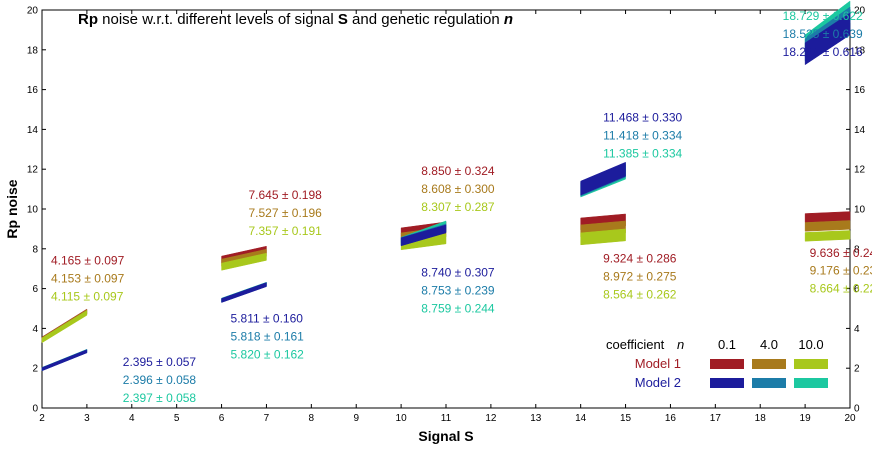 This screenshot has width=872, height=449. Describe the element at coordinates (88, 279) in the screenshot. I see `annotation-label: 4.153 ± 0.097` at that location.